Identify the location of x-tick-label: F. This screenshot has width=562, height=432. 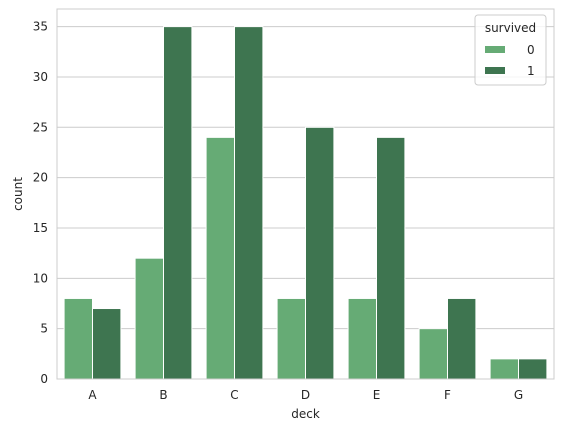
(447, 395).